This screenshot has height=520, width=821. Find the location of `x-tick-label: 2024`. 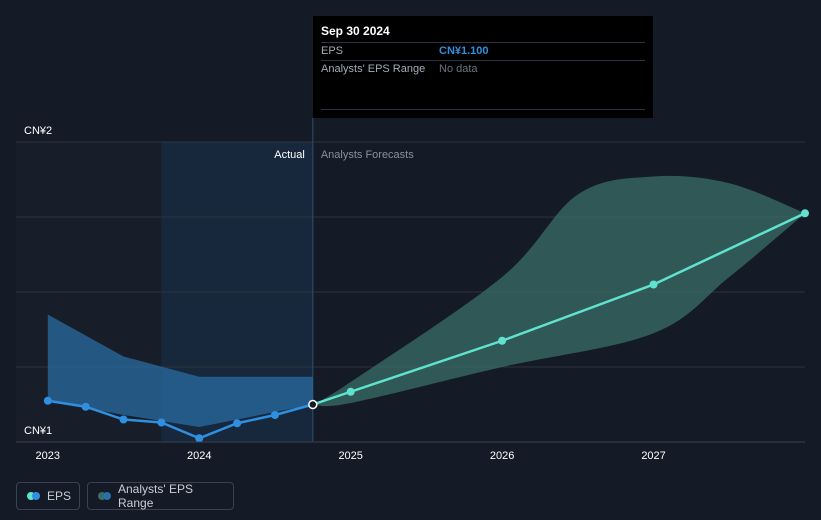

x-tick-label: 2024 is located at coordinates (199, 456).